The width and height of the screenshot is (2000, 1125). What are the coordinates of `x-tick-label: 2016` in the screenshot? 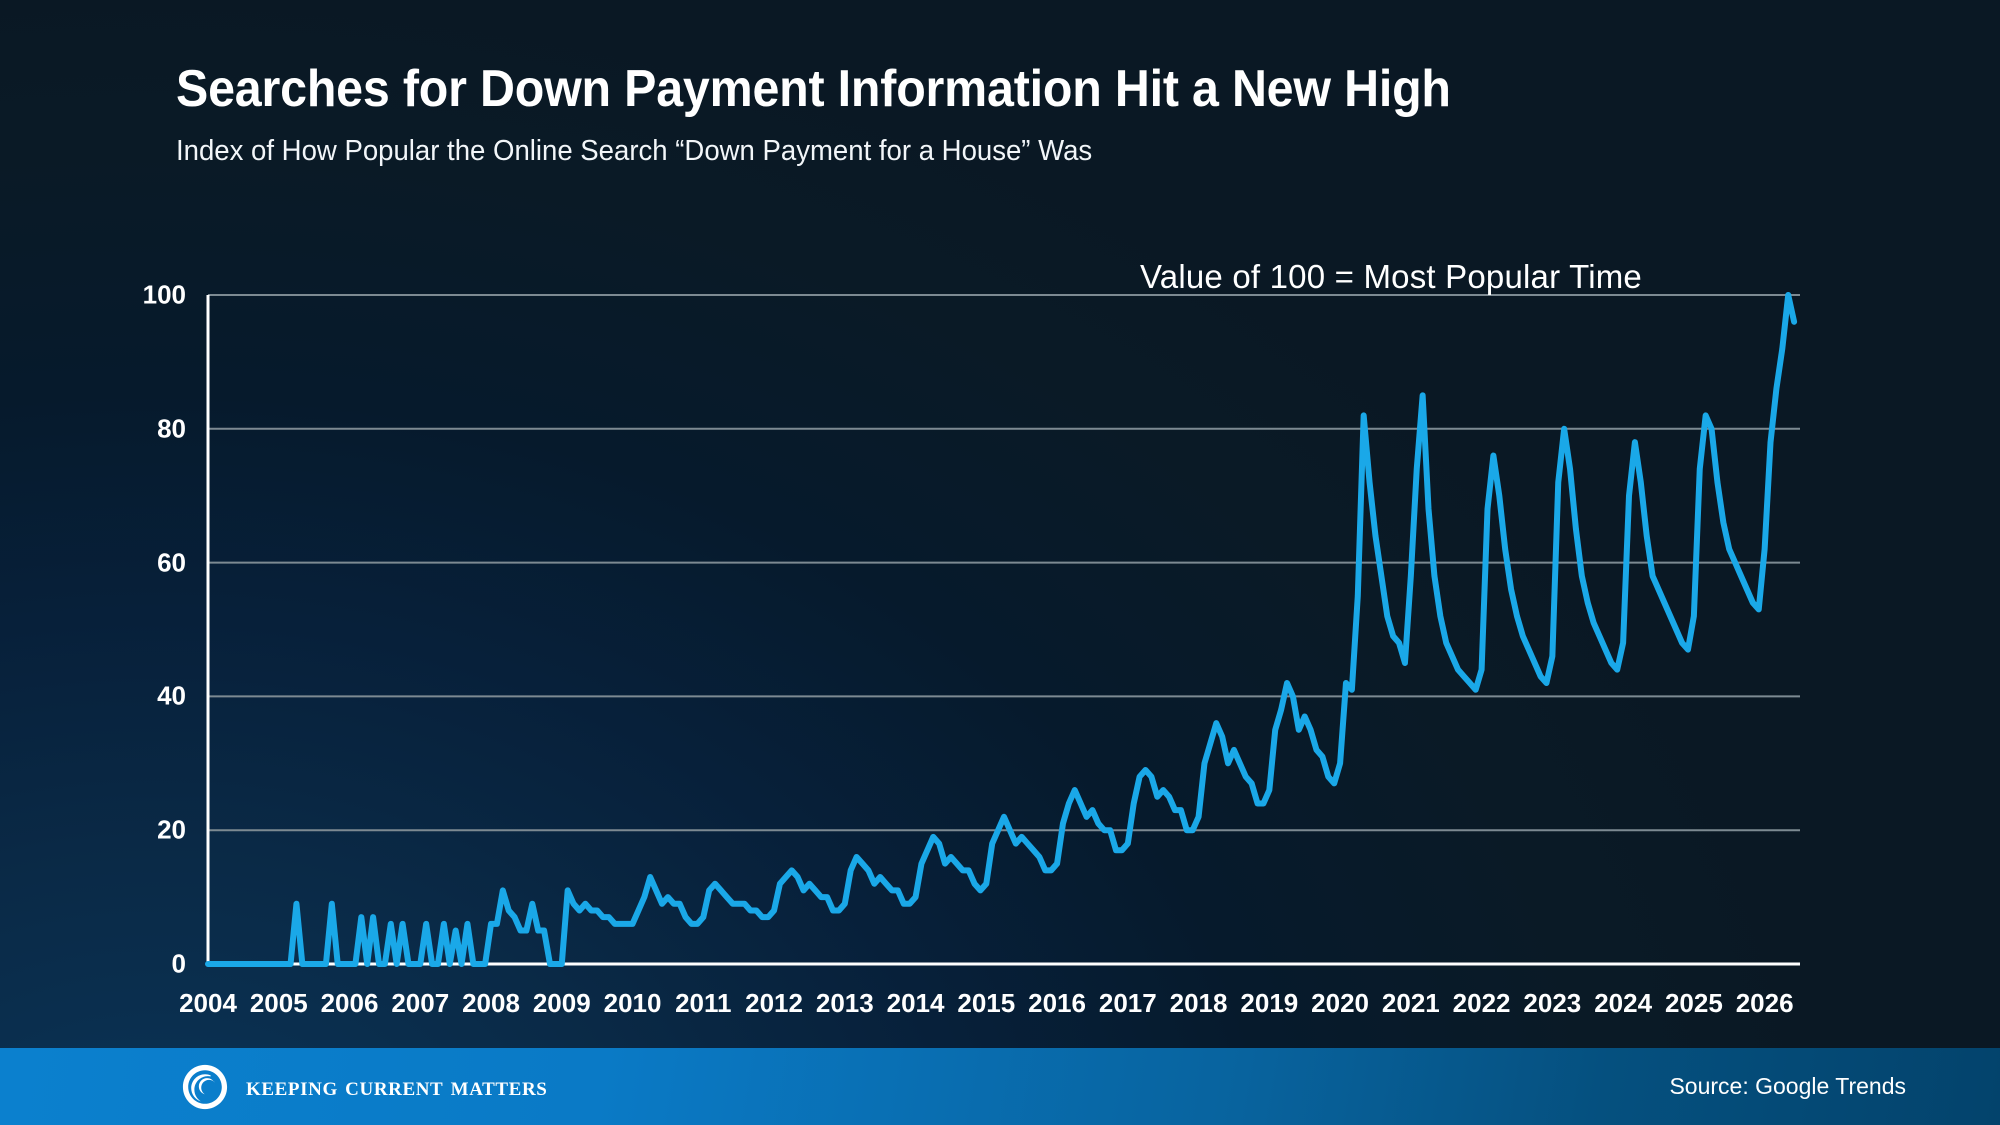 It's located at (1057, 1003).